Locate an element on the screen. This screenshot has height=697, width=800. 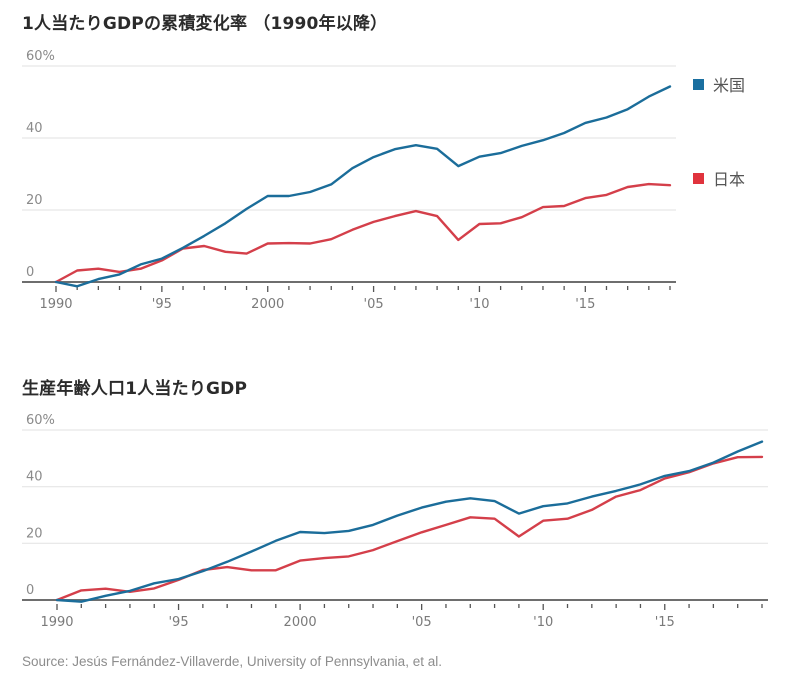
chart-1-xtick-label-1990: 1990 is located at coordinates (55, 304).